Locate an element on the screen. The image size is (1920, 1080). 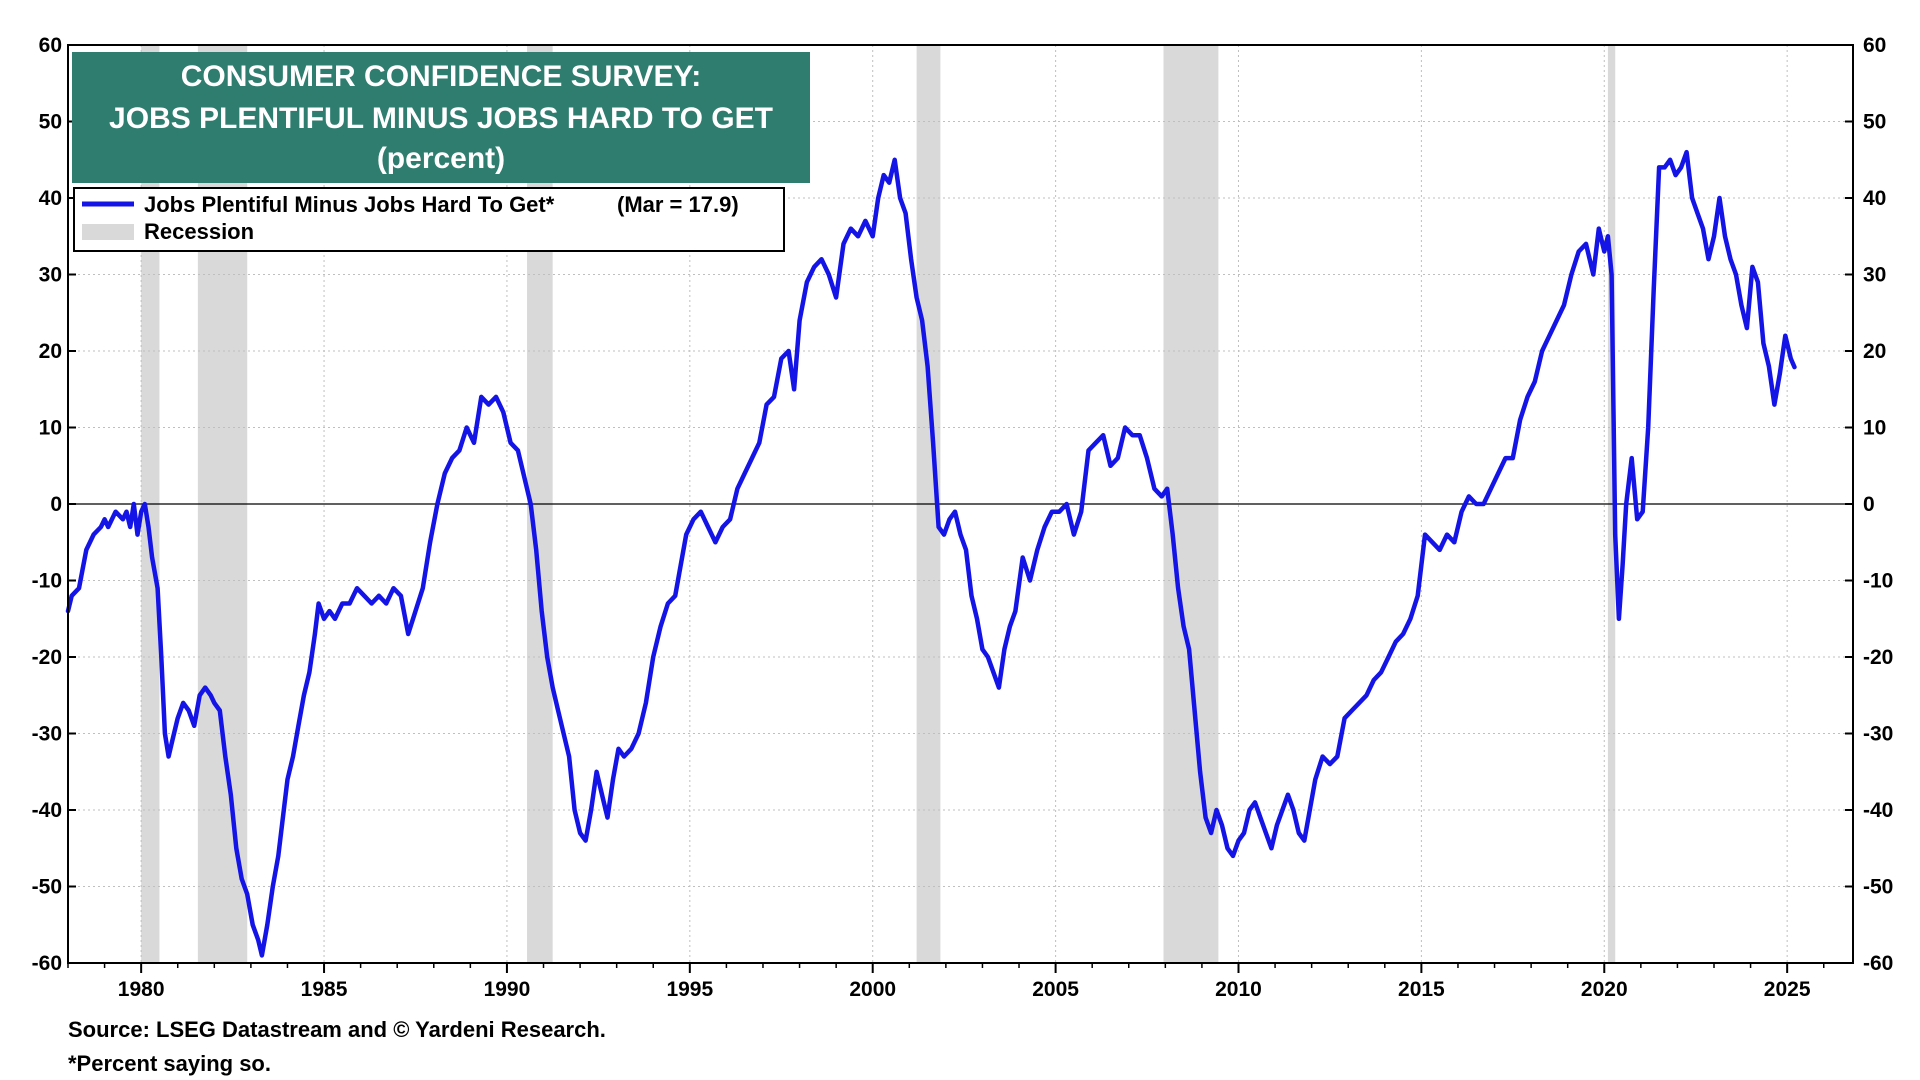
x-tick-label: 2020 is located at coordinates (1604, 989).